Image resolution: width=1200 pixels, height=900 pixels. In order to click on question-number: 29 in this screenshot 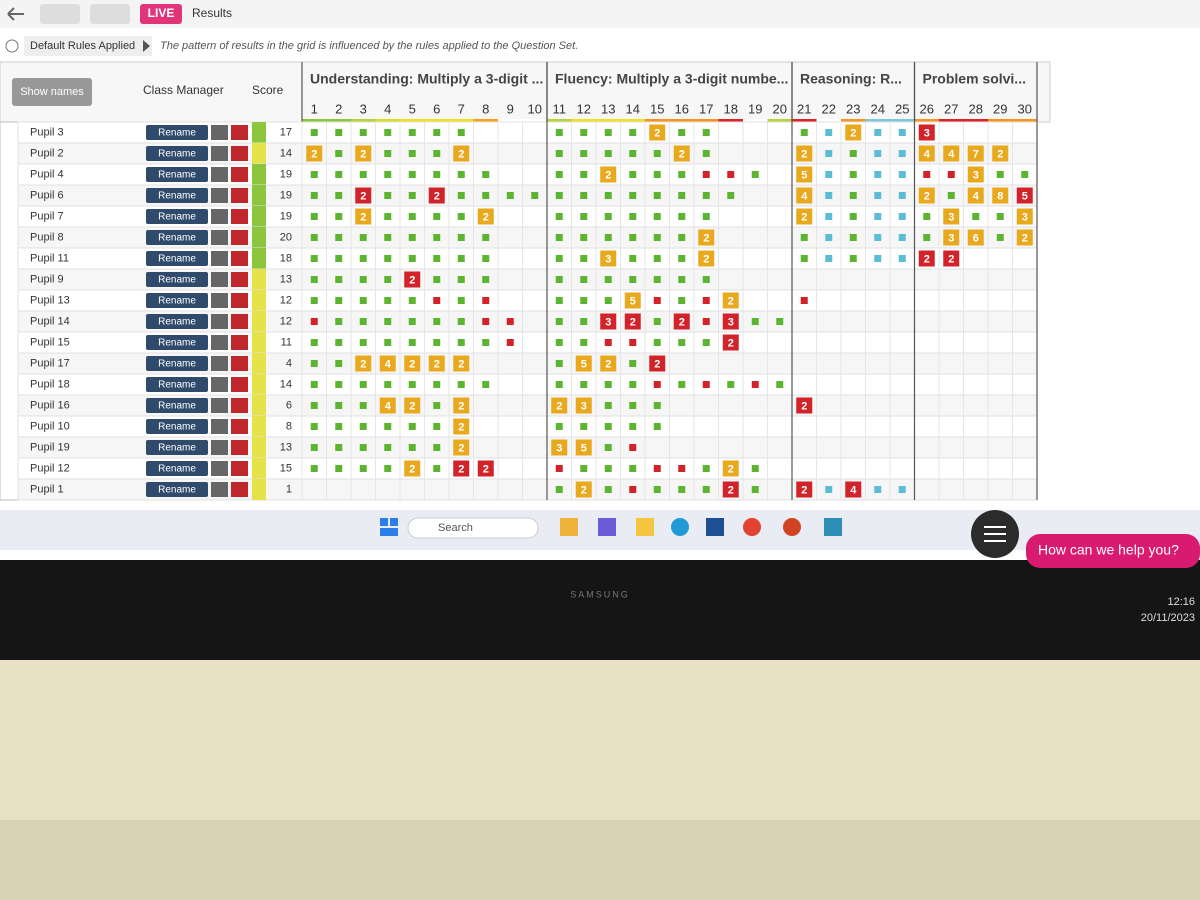, I will do `click(1000, 108)`.